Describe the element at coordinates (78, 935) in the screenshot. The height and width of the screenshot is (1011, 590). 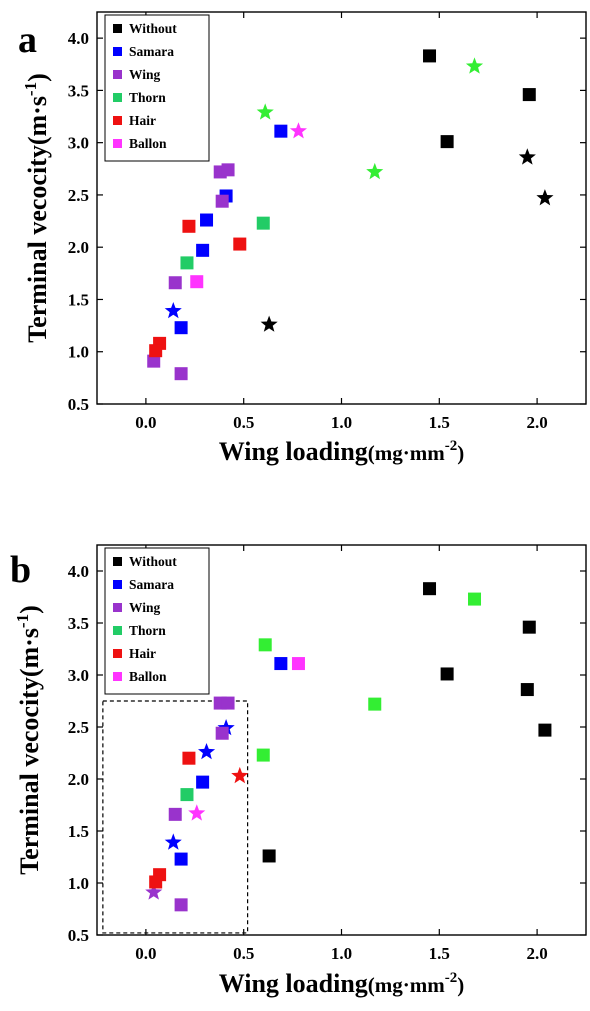
I see `y-tick-label: 0.5` at that location.